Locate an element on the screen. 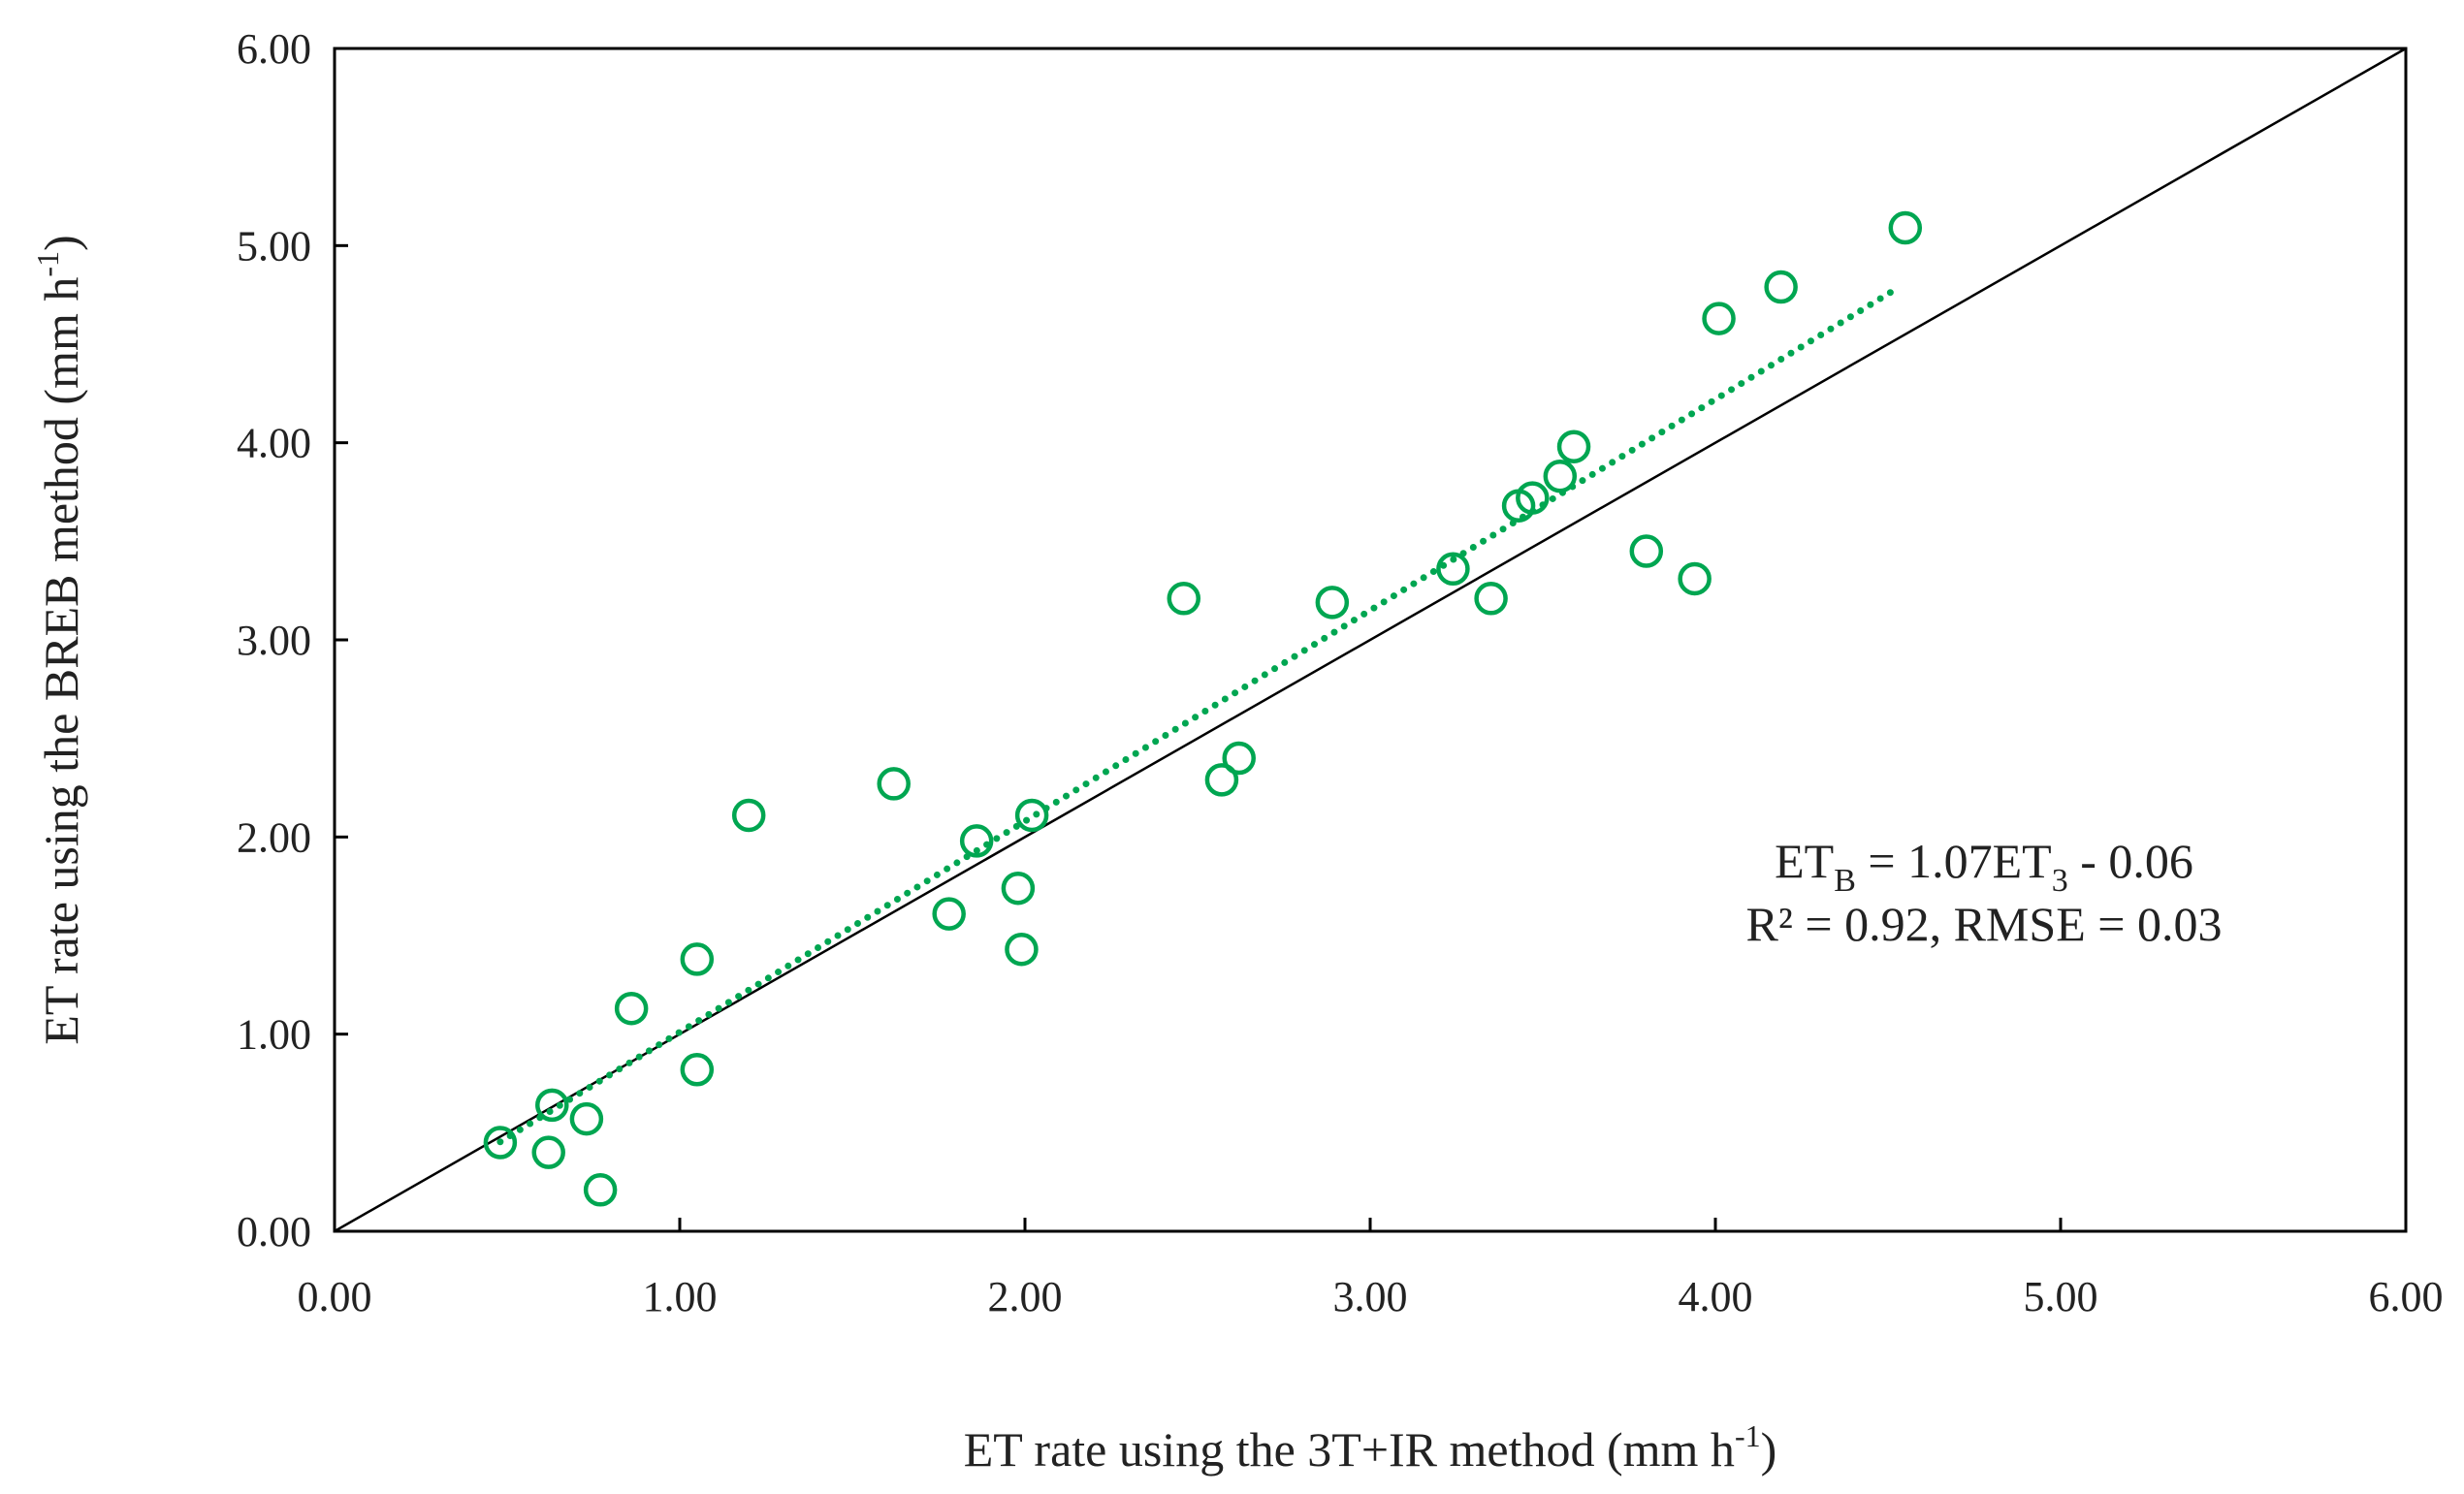 The height and width of the screenshot is (1494, 2464). y-axis: 0.00 1.00 2.00 3.00 4.00 5.00 6.00 is located at coordinates (292, 640).